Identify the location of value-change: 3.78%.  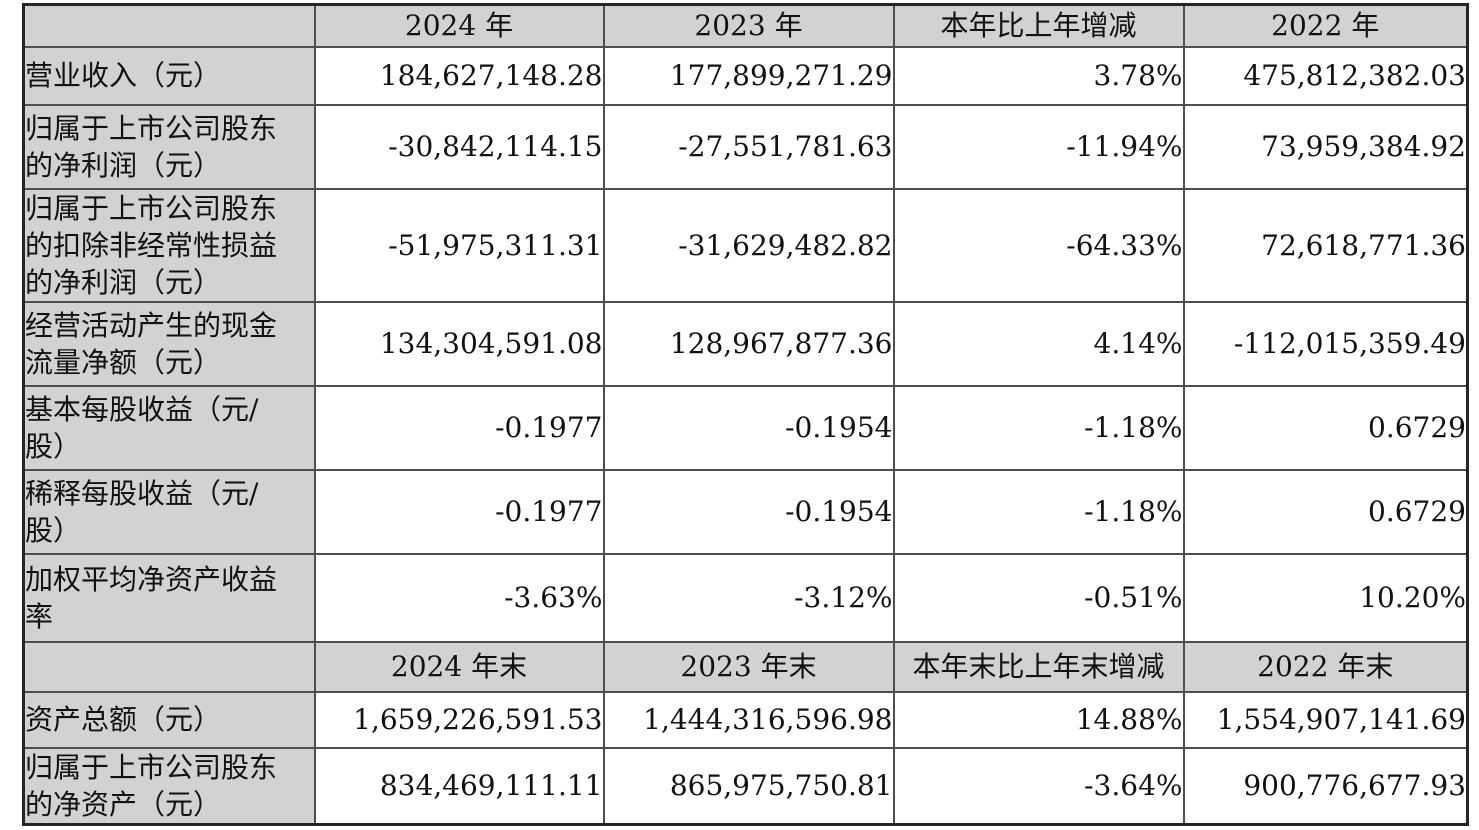
(1038, 75).